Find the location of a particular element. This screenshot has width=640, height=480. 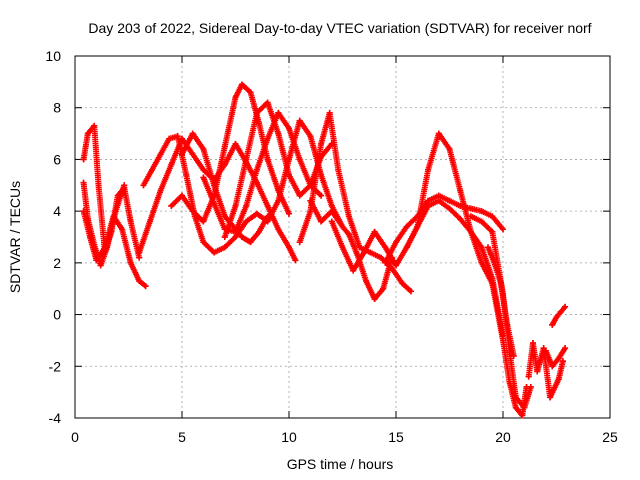

x-axis-label: GPS time / hours is located at coordinates (340, 464).